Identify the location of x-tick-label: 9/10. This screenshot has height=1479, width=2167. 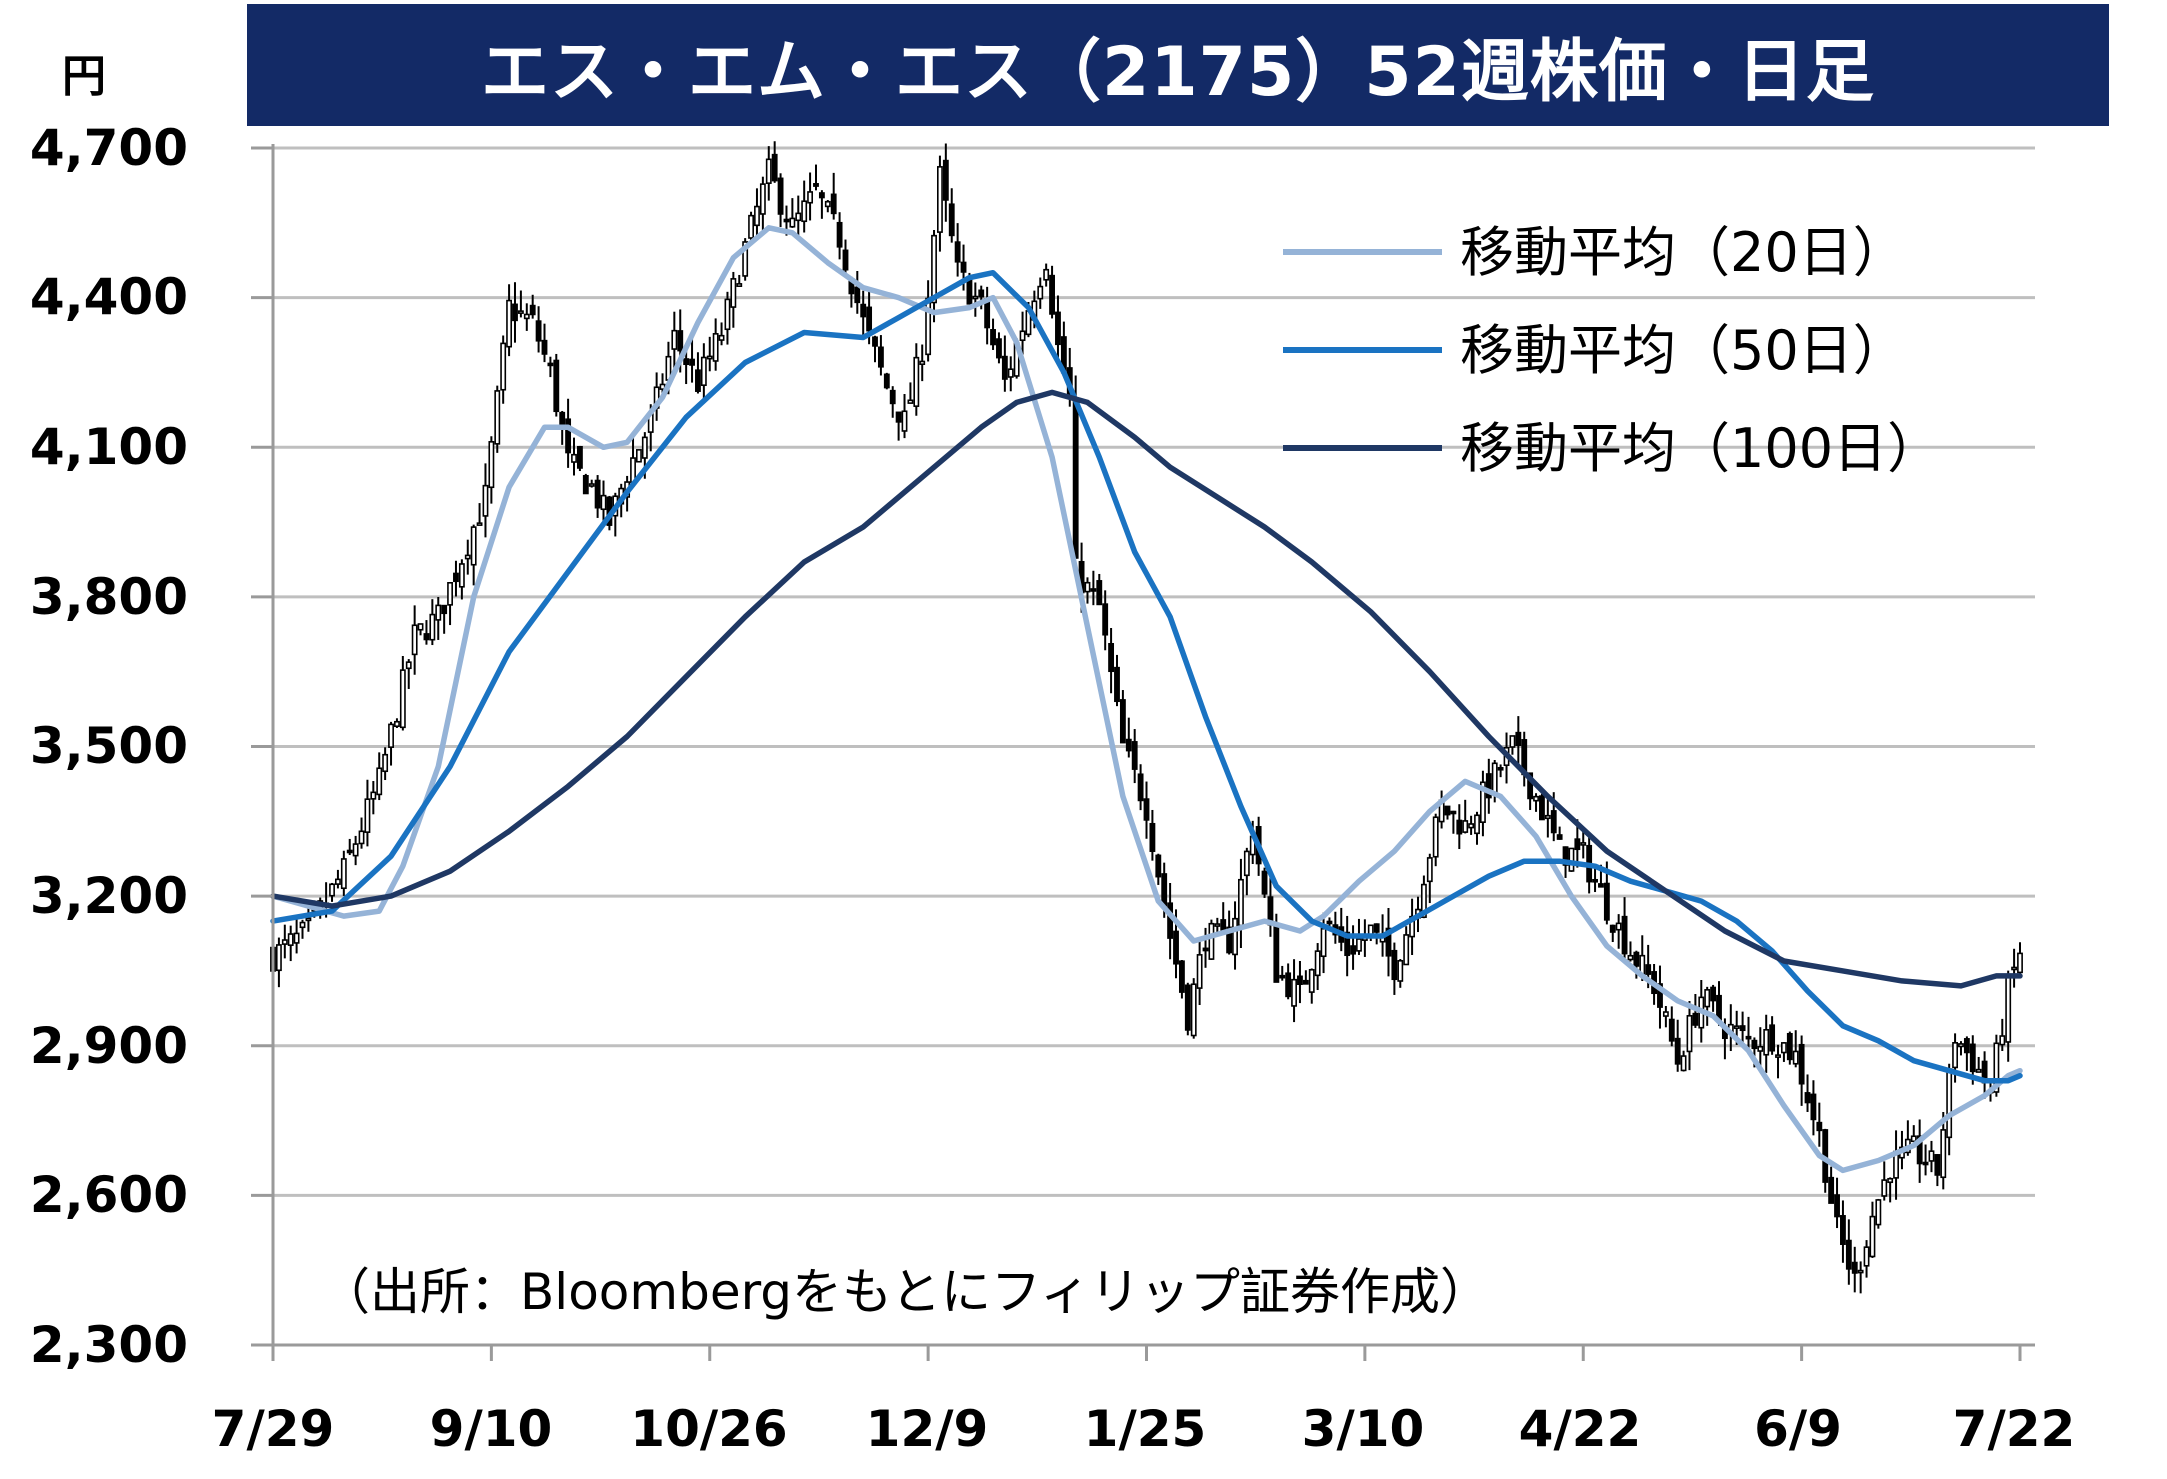
(491, 1429).